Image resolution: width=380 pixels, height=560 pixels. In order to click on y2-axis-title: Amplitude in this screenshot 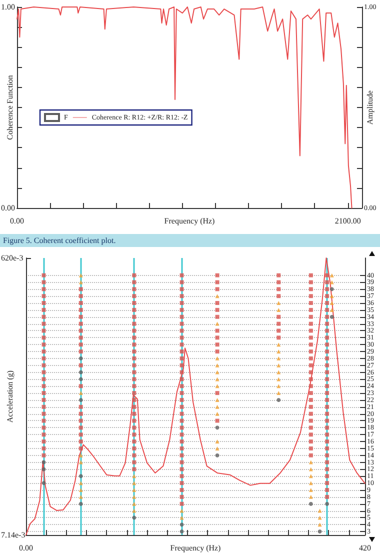, I will do `click(370, 107)`.